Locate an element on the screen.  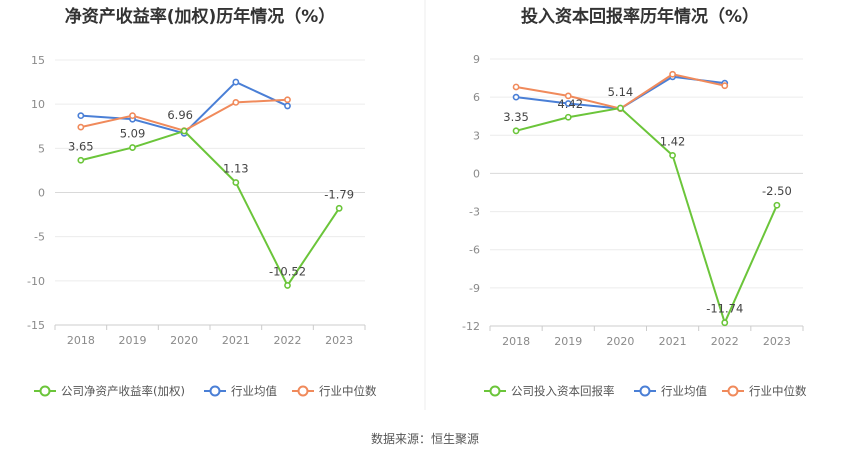
legend-label: 公司投入资本回报率 is located at coordinates (563, 391).